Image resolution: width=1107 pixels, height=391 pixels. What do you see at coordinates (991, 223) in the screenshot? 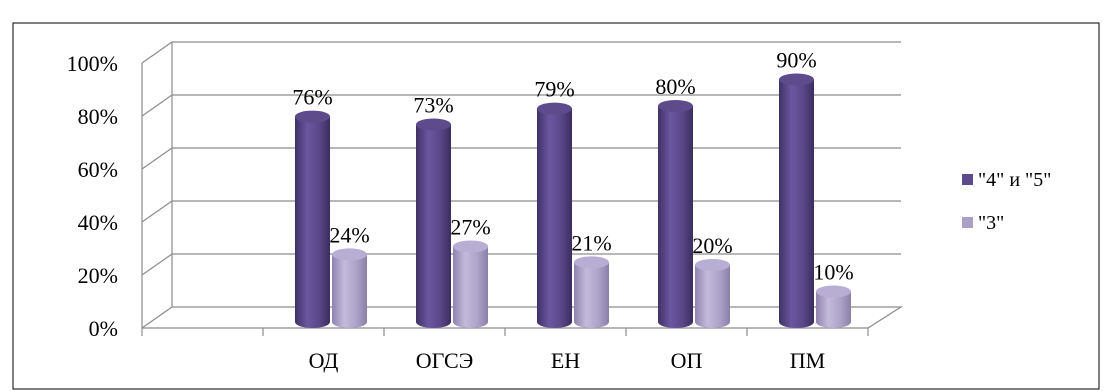
I see `legend-label-series-2: "3"` at bounding box center [991, 223].